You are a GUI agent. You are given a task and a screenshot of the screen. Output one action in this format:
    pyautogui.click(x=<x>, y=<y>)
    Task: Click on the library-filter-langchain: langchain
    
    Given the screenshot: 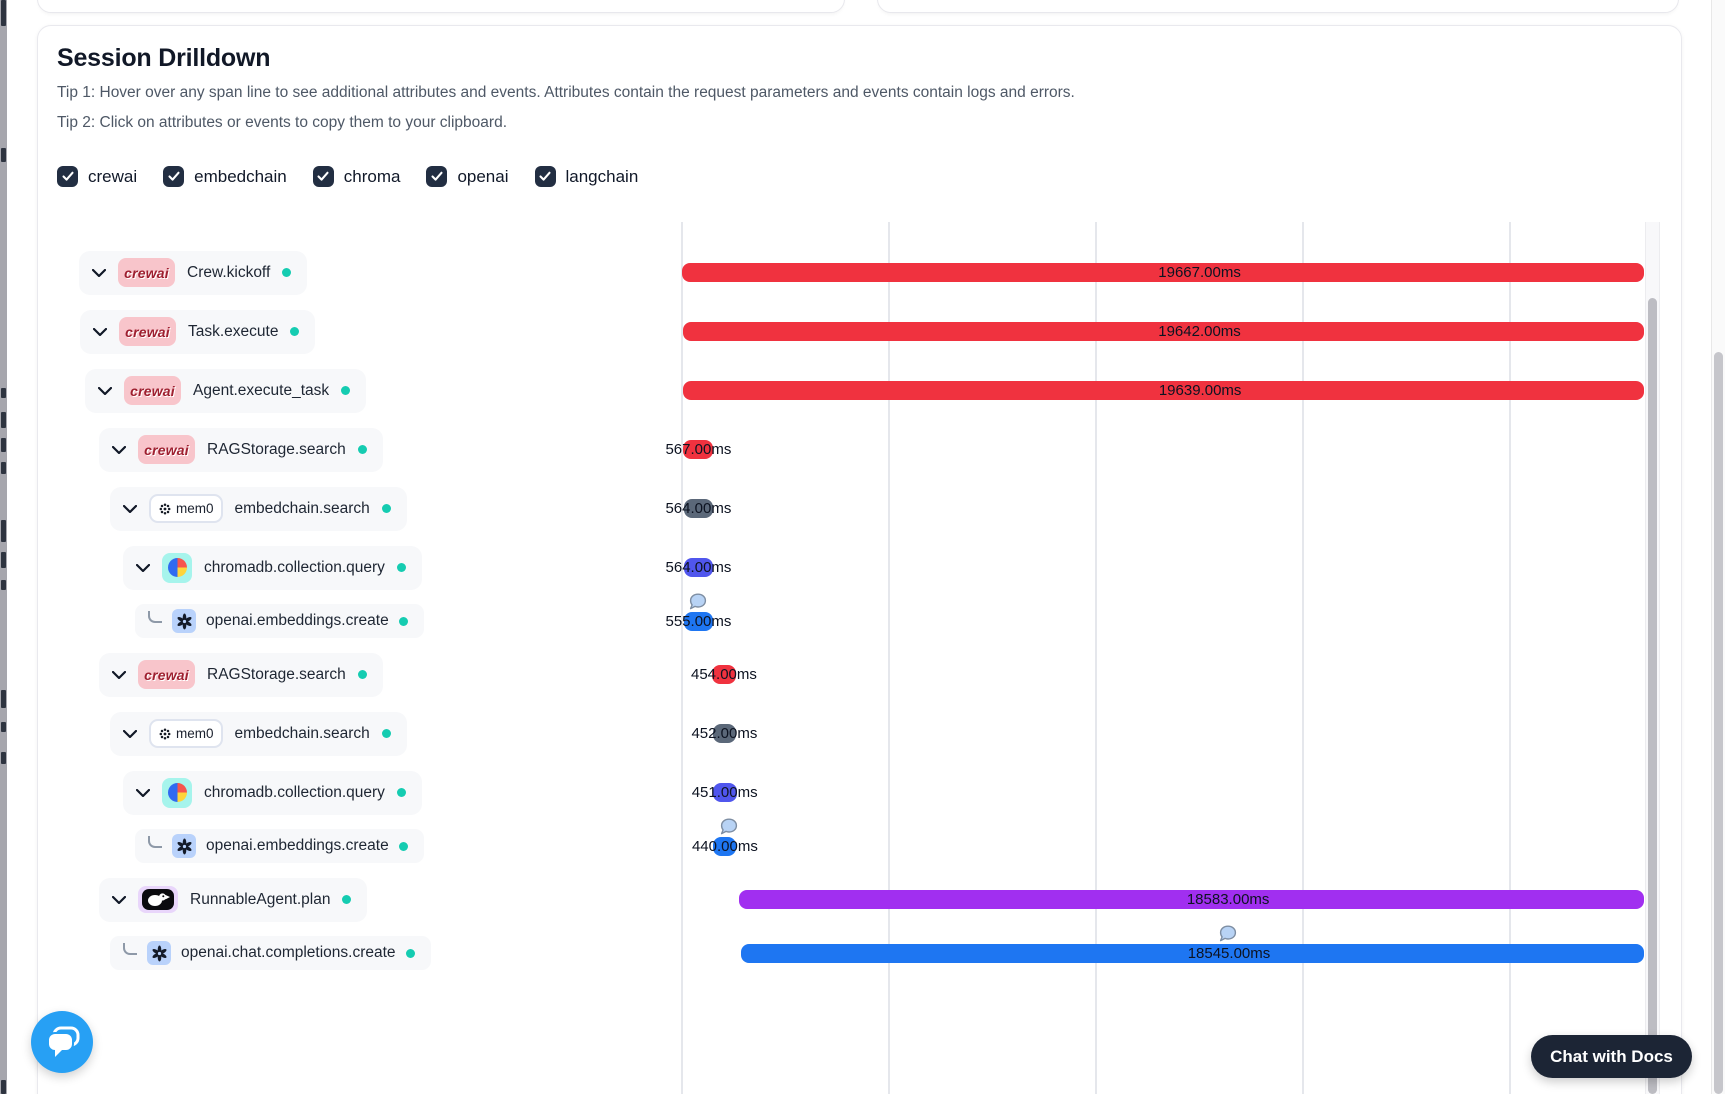 What is the action you would take?
    pyautogui.click(x=586, y=176)
    